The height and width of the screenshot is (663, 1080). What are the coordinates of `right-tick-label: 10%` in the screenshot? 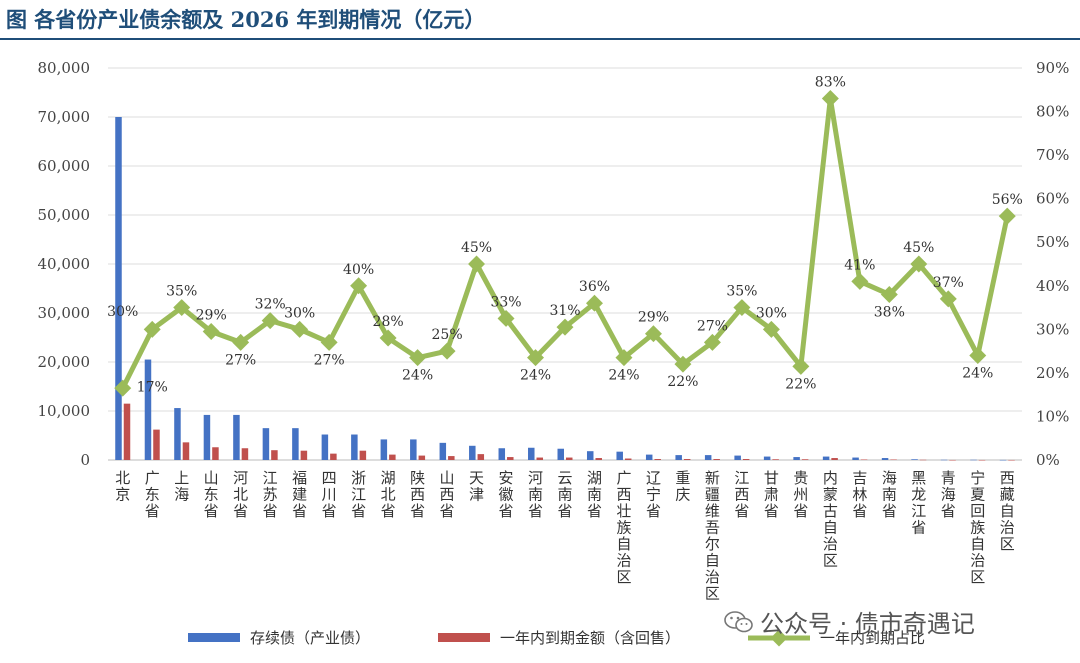 It's located at (1052, 416).